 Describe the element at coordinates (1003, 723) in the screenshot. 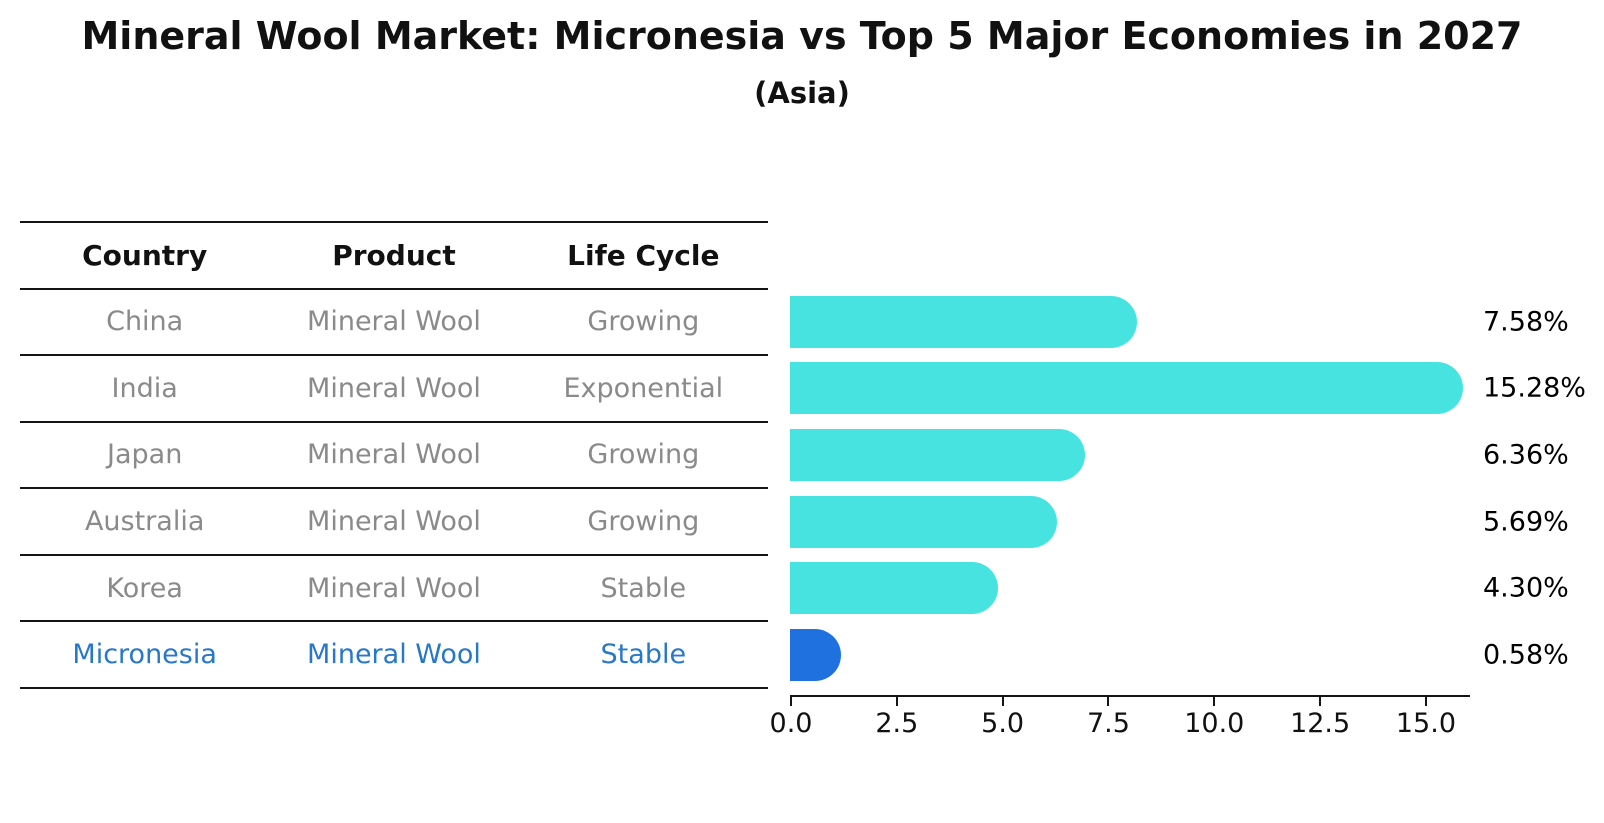

I see `x-tick-label: 5.0` at that location.